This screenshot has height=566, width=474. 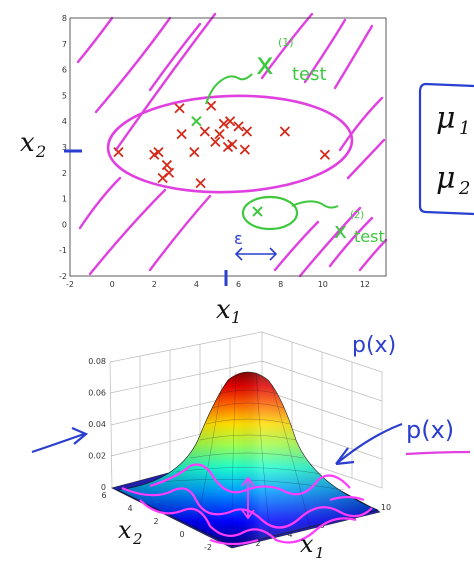 I want to click on surface-y-tick-label: 6, so click(x=103, y=495).